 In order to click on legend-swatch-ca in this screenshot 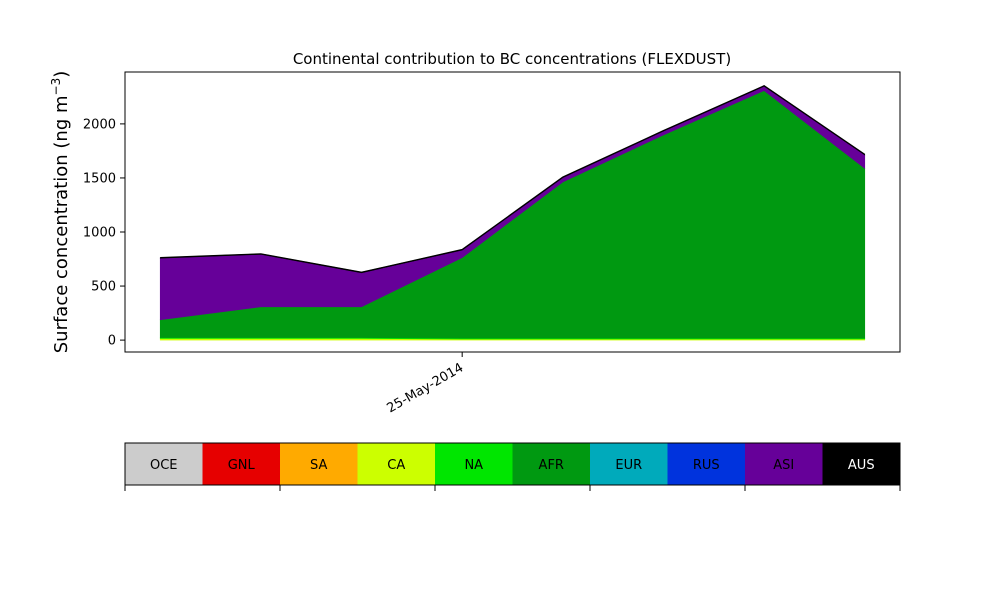, I will do `click(396, 464)`.